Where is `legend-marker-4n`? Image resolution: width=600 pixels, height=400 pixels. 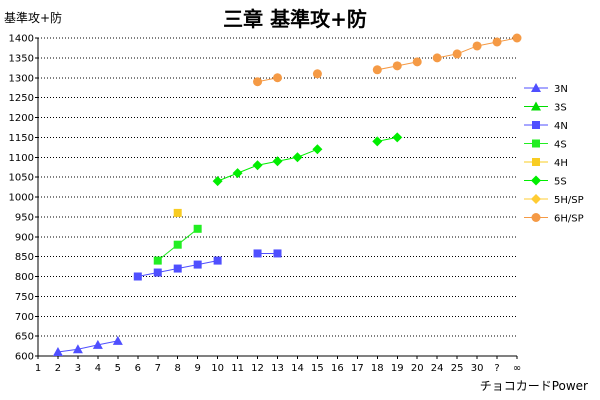
legend-marker-4n is located at coordinates (536, 125).